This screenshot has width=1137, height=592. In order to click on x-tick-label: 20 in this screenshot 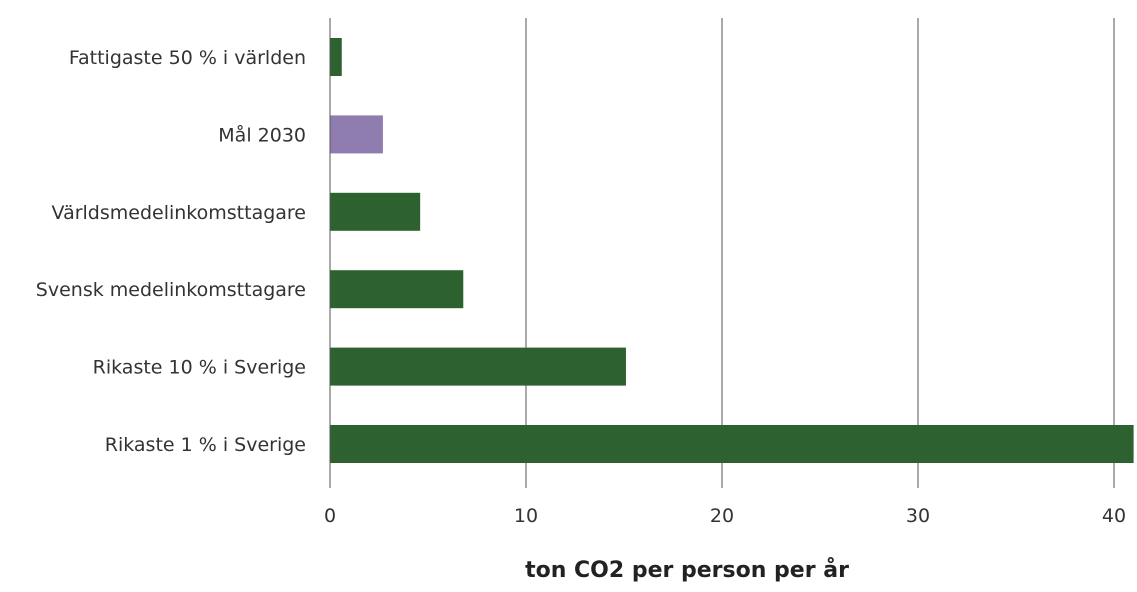, I will do `click(722, 516)`.